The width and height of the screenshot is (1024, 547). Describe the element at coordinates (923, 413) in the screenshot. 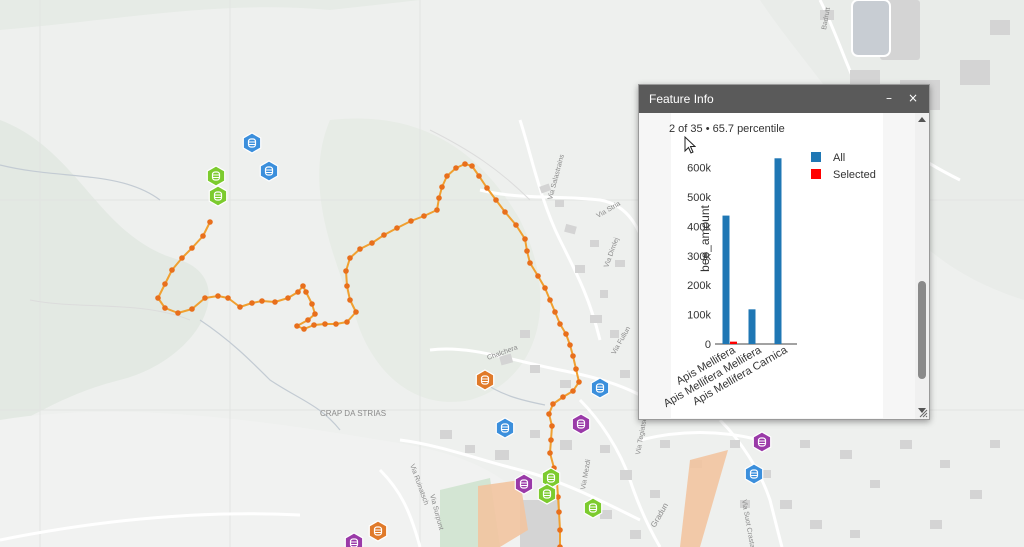

I see `resize-grip-icon` at that location.